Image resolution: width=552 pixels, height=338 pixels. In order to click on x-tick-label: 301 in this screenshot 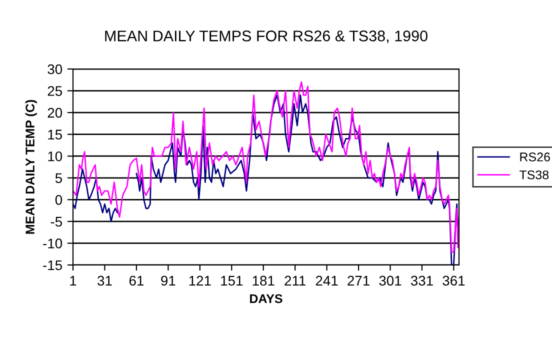, I will do `click(390, 281)`.